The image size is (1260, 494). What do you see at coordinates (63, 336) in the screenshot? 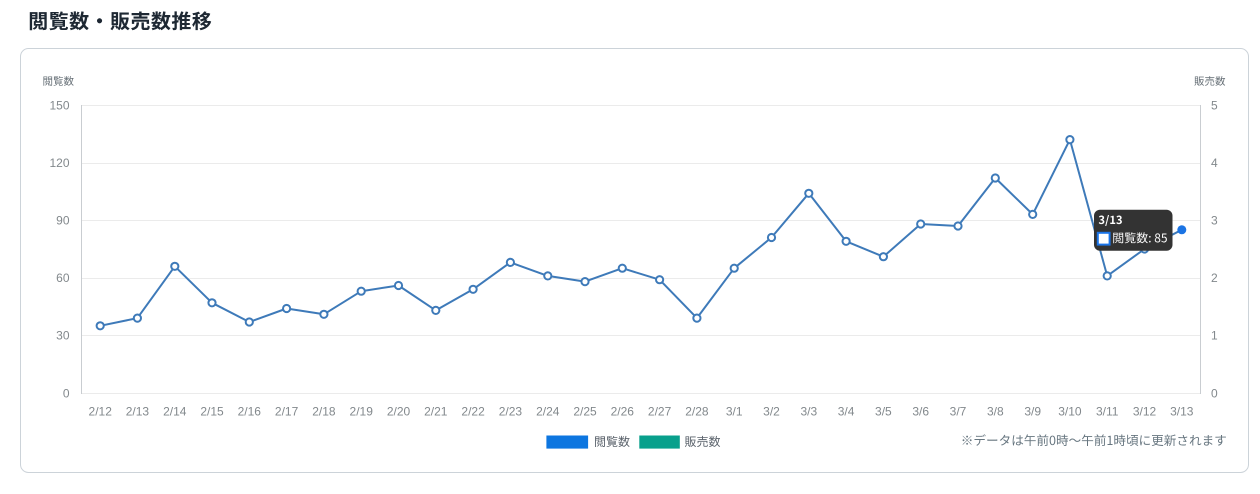
I see `svg-text: 30` at bounding box center [63, 336].